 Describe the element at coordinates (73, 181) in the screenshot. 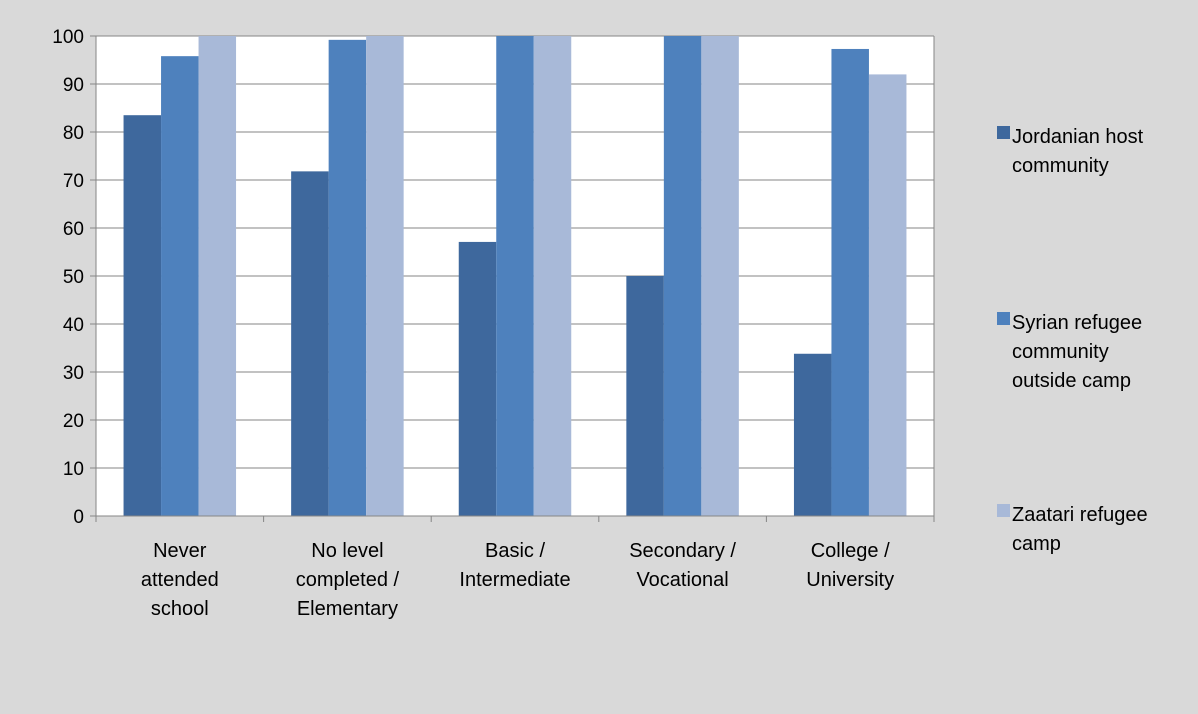

I see `y-tick-label: 70` at that location.